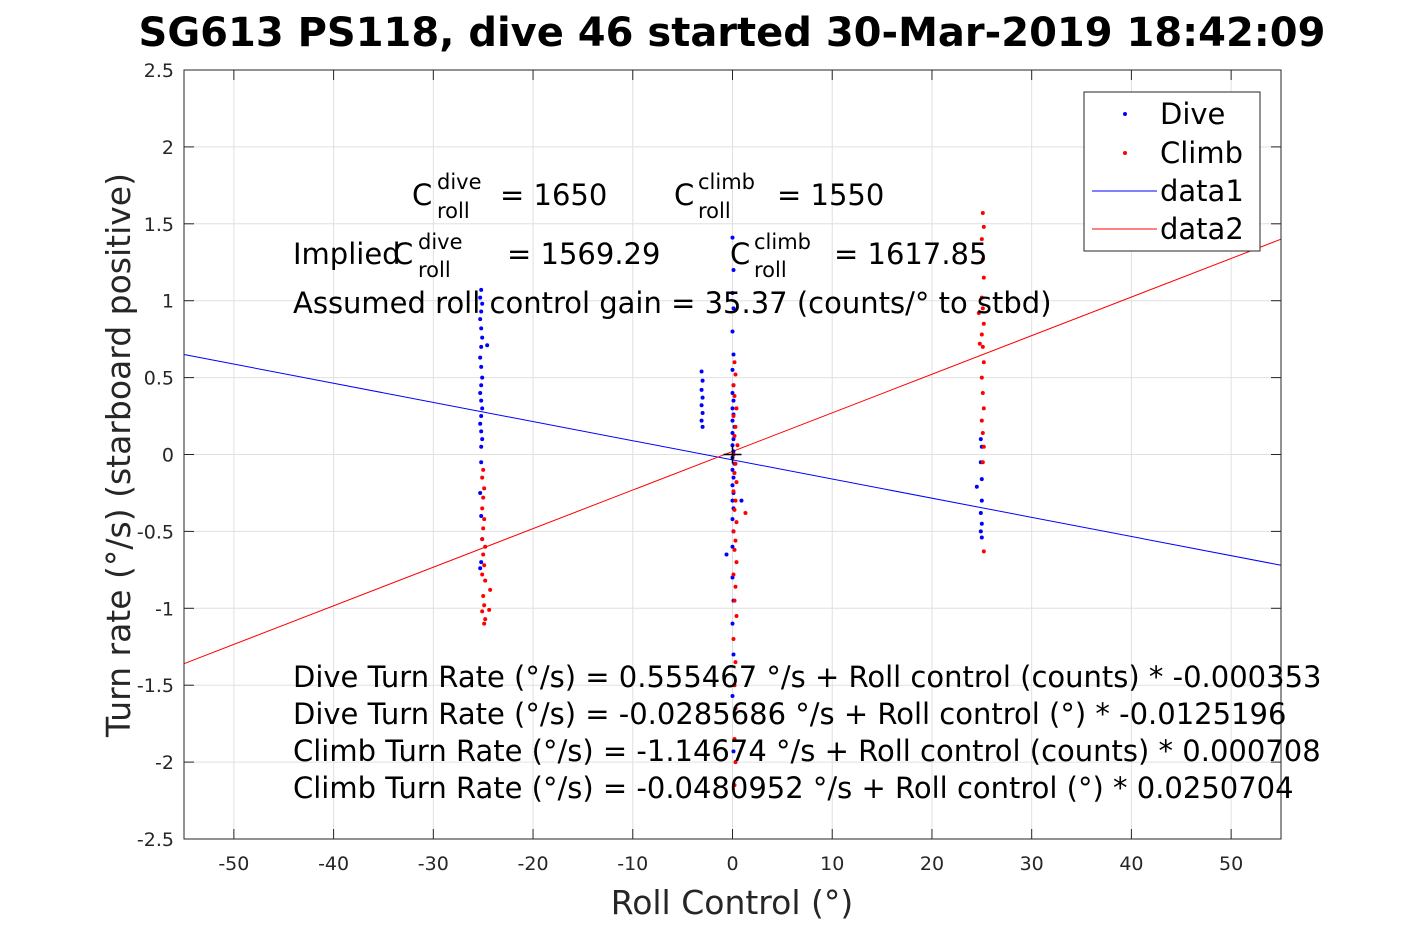  Describe the element at coordinates (233, 864) in the screenshot. I see `x-tick-label: -50` at that location.